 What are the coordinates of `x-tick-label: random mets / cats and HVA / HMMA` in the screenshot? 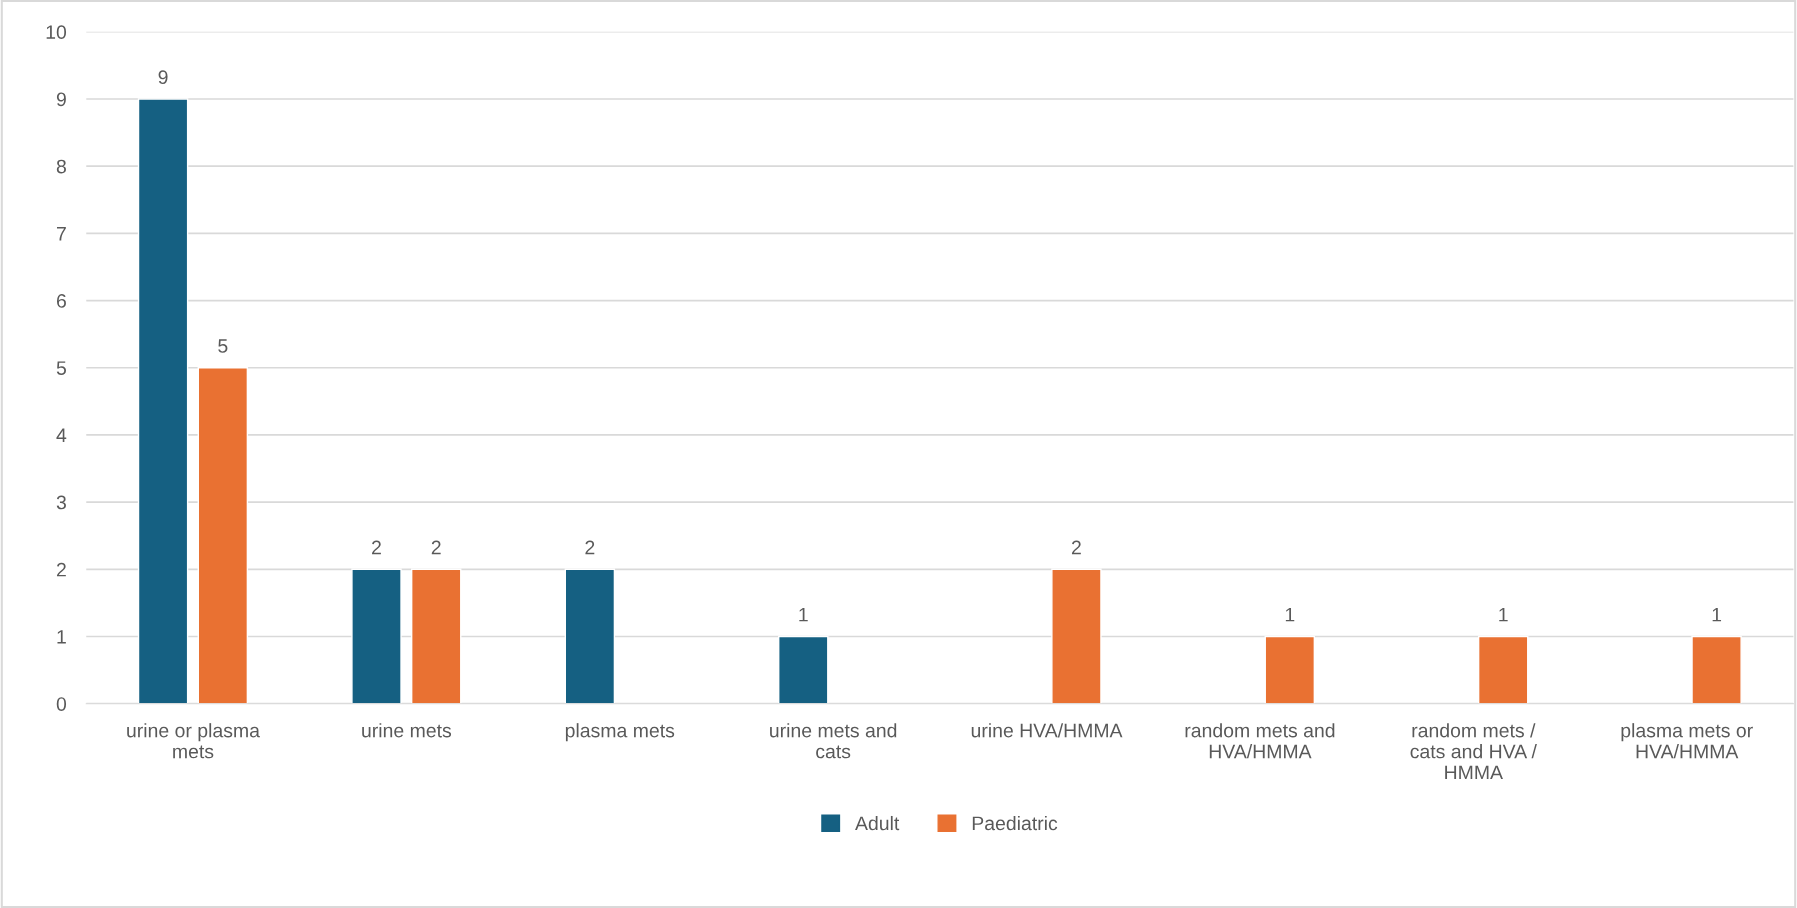 It's located at (1473, 751).